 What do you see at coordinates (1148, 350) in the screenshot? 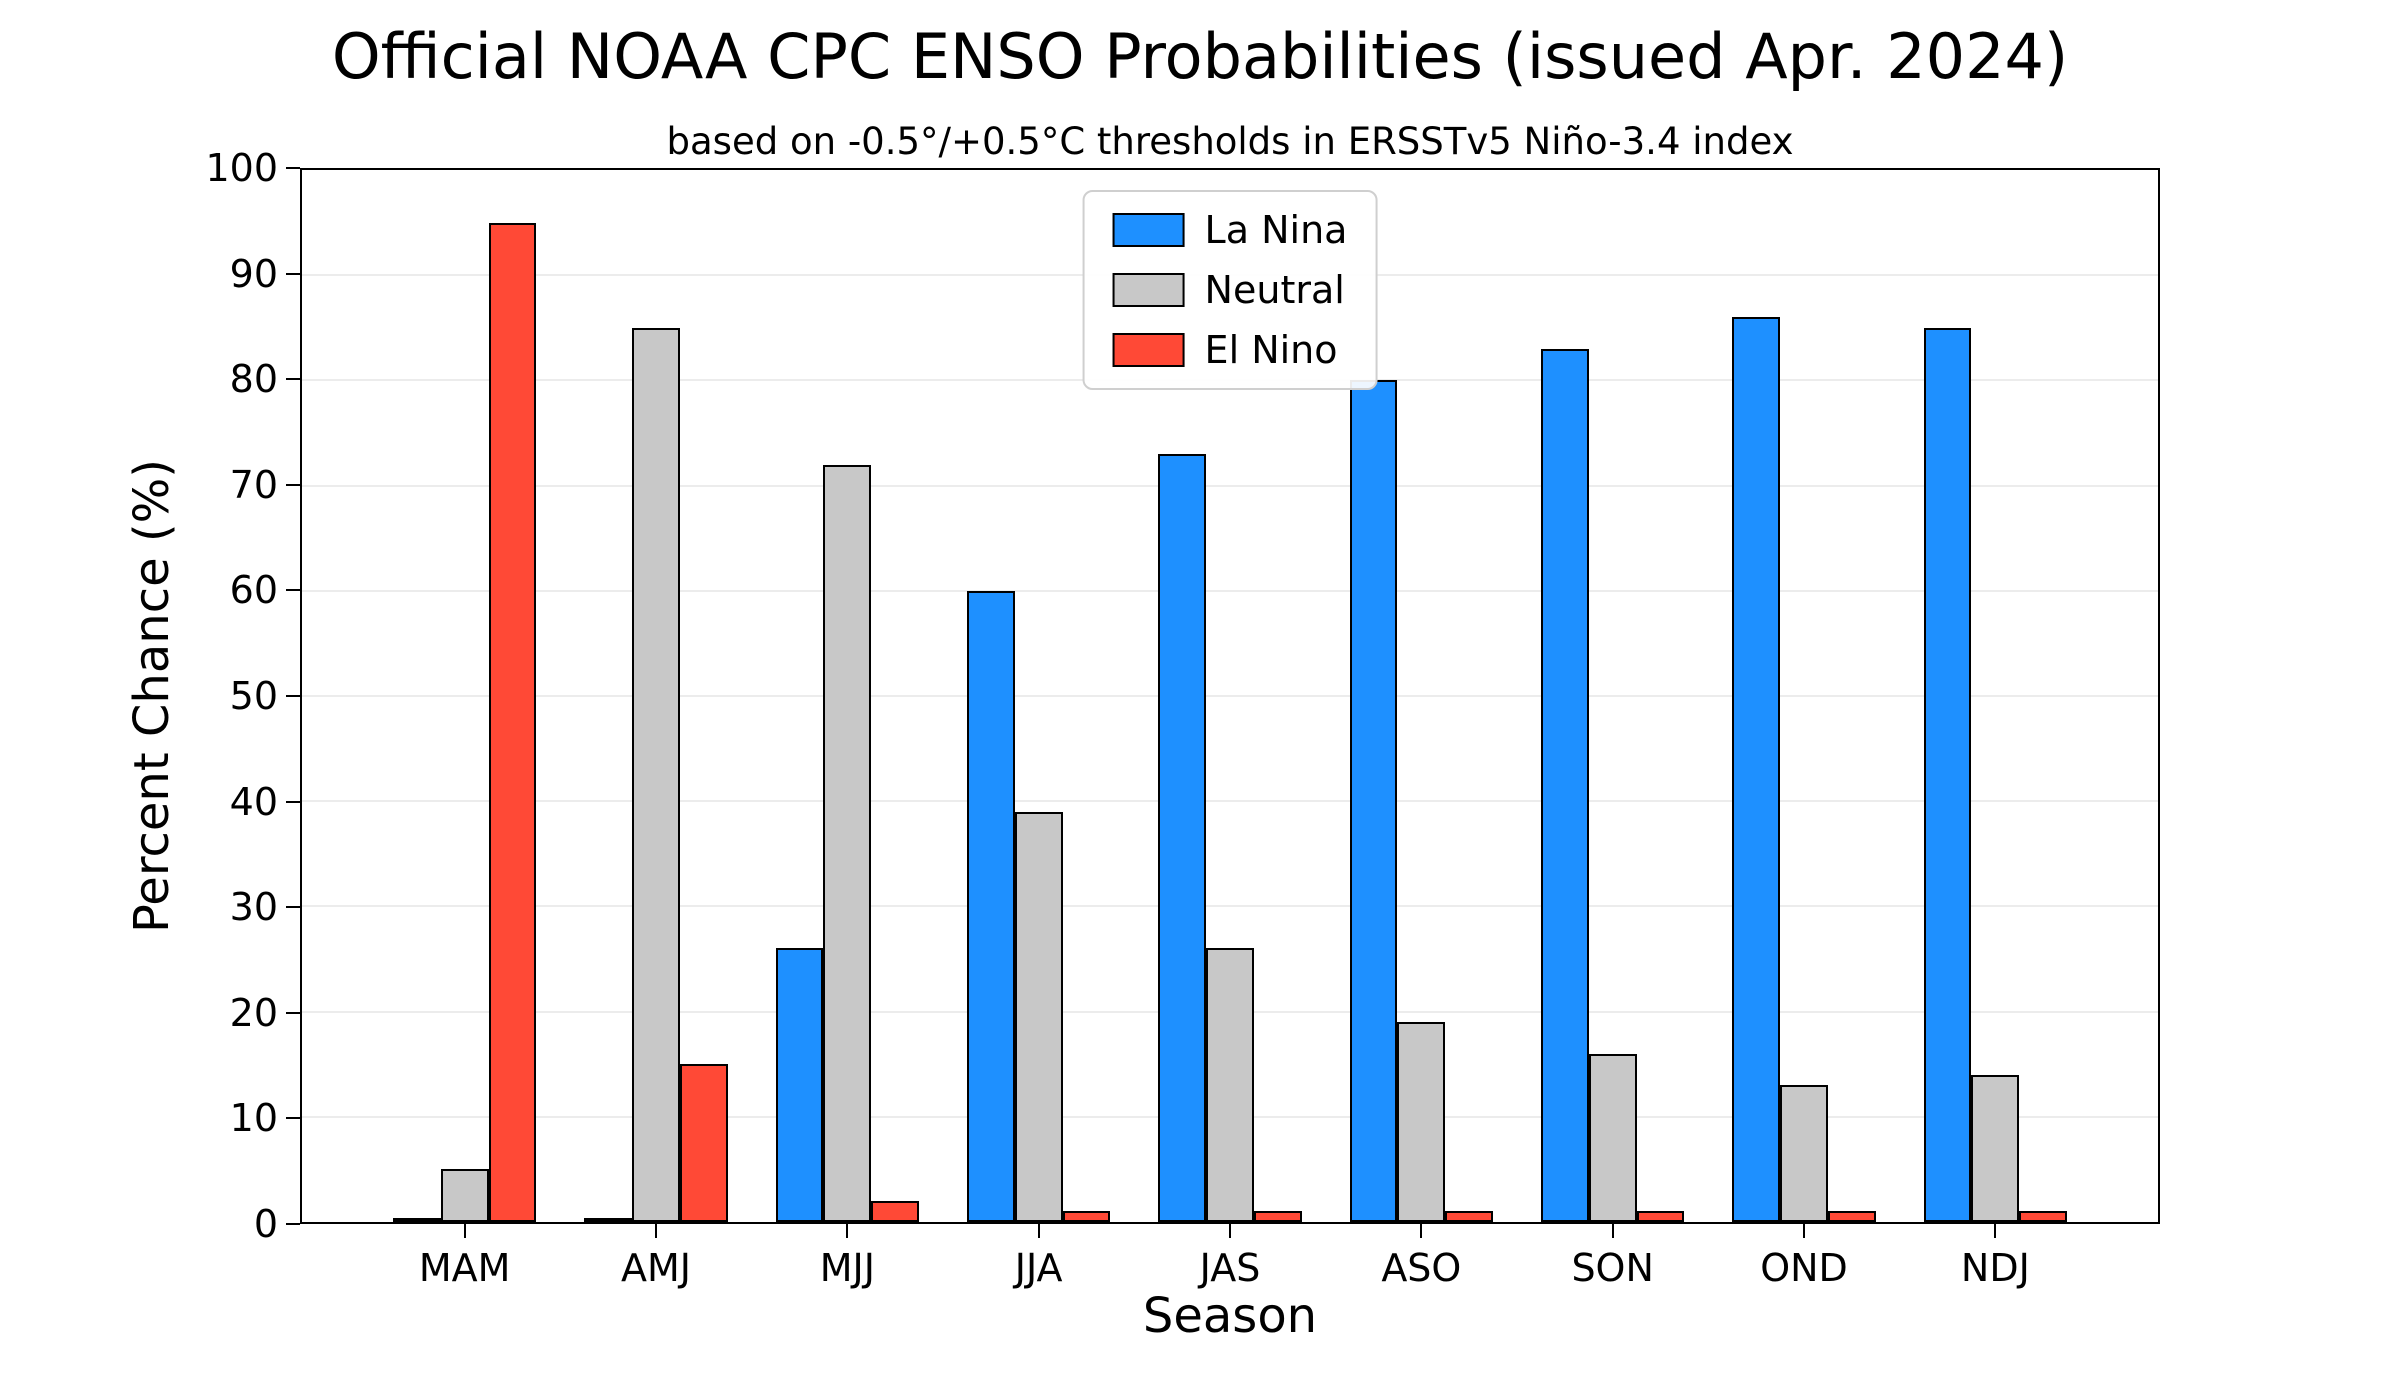
I see `legend-swatch-el-nino` at bounding box center [1148, 350].